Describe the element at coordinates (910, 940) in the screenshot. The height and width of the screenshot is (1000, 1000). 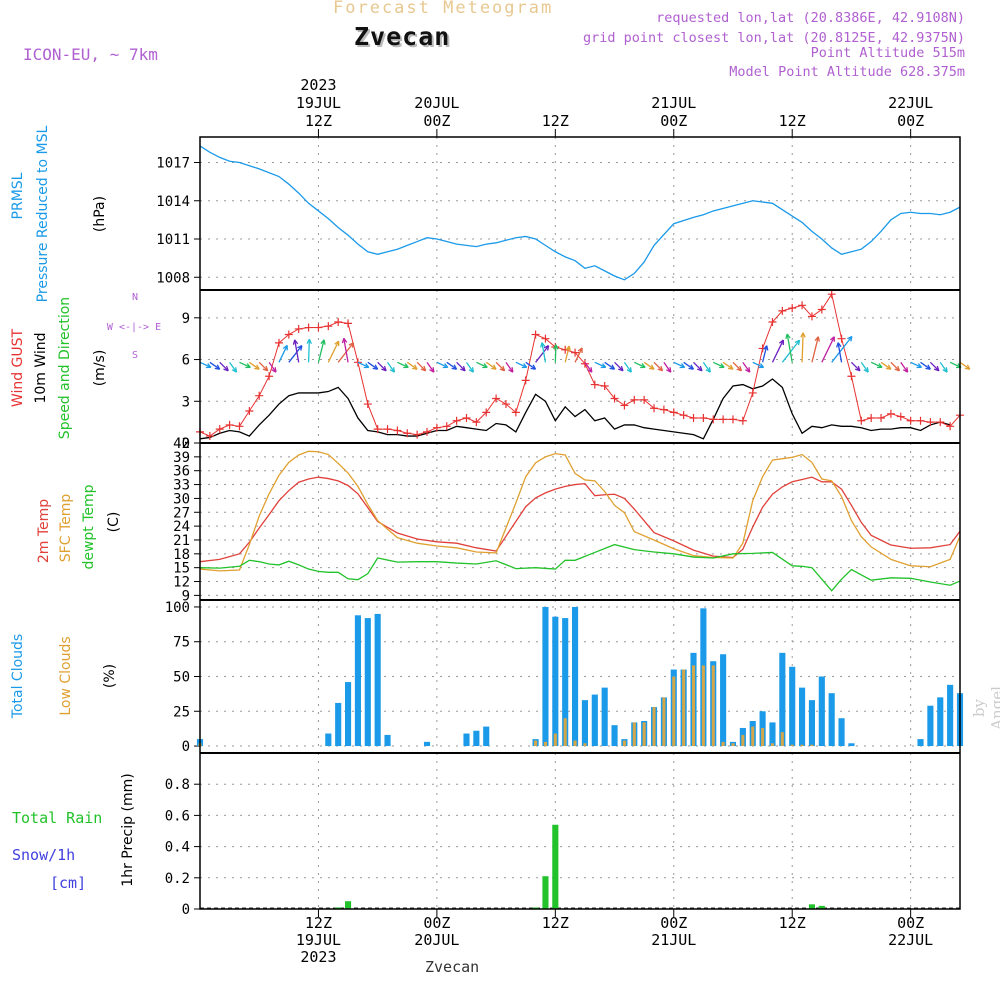
I see `bottom-time-label: 22JUL` at that location.